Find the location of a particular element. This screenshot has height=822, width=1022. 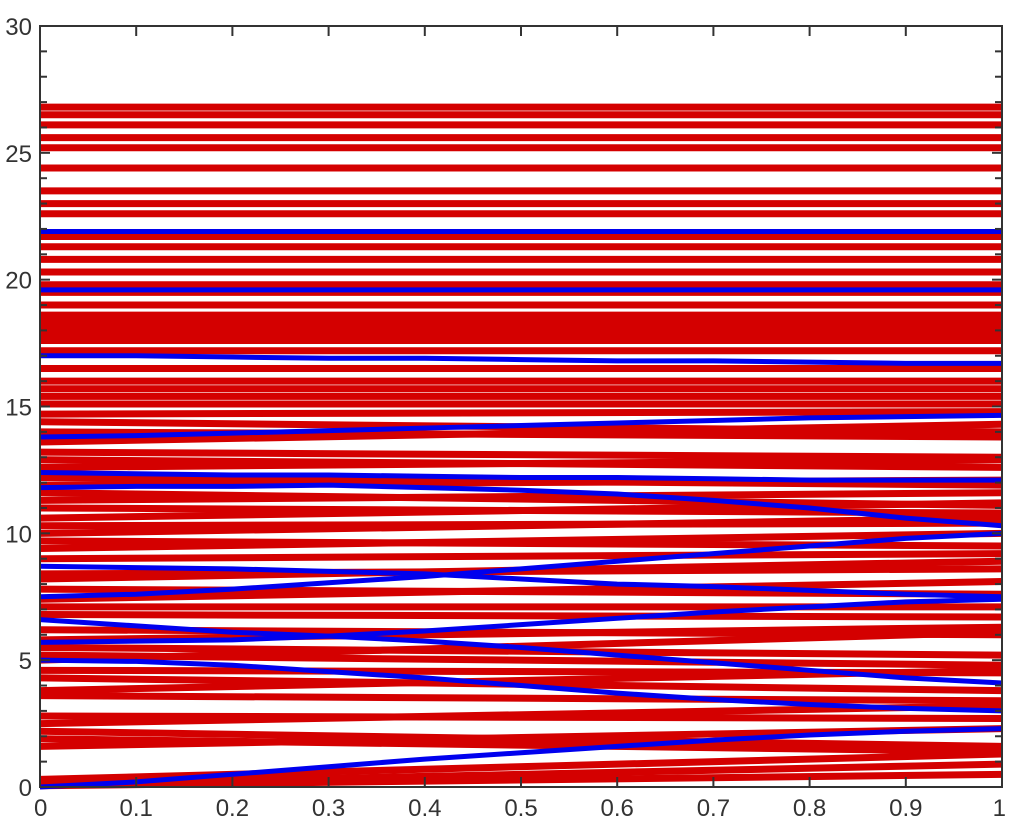

x-tick-label-9: 0.9 is located at coordinates (905, 808).